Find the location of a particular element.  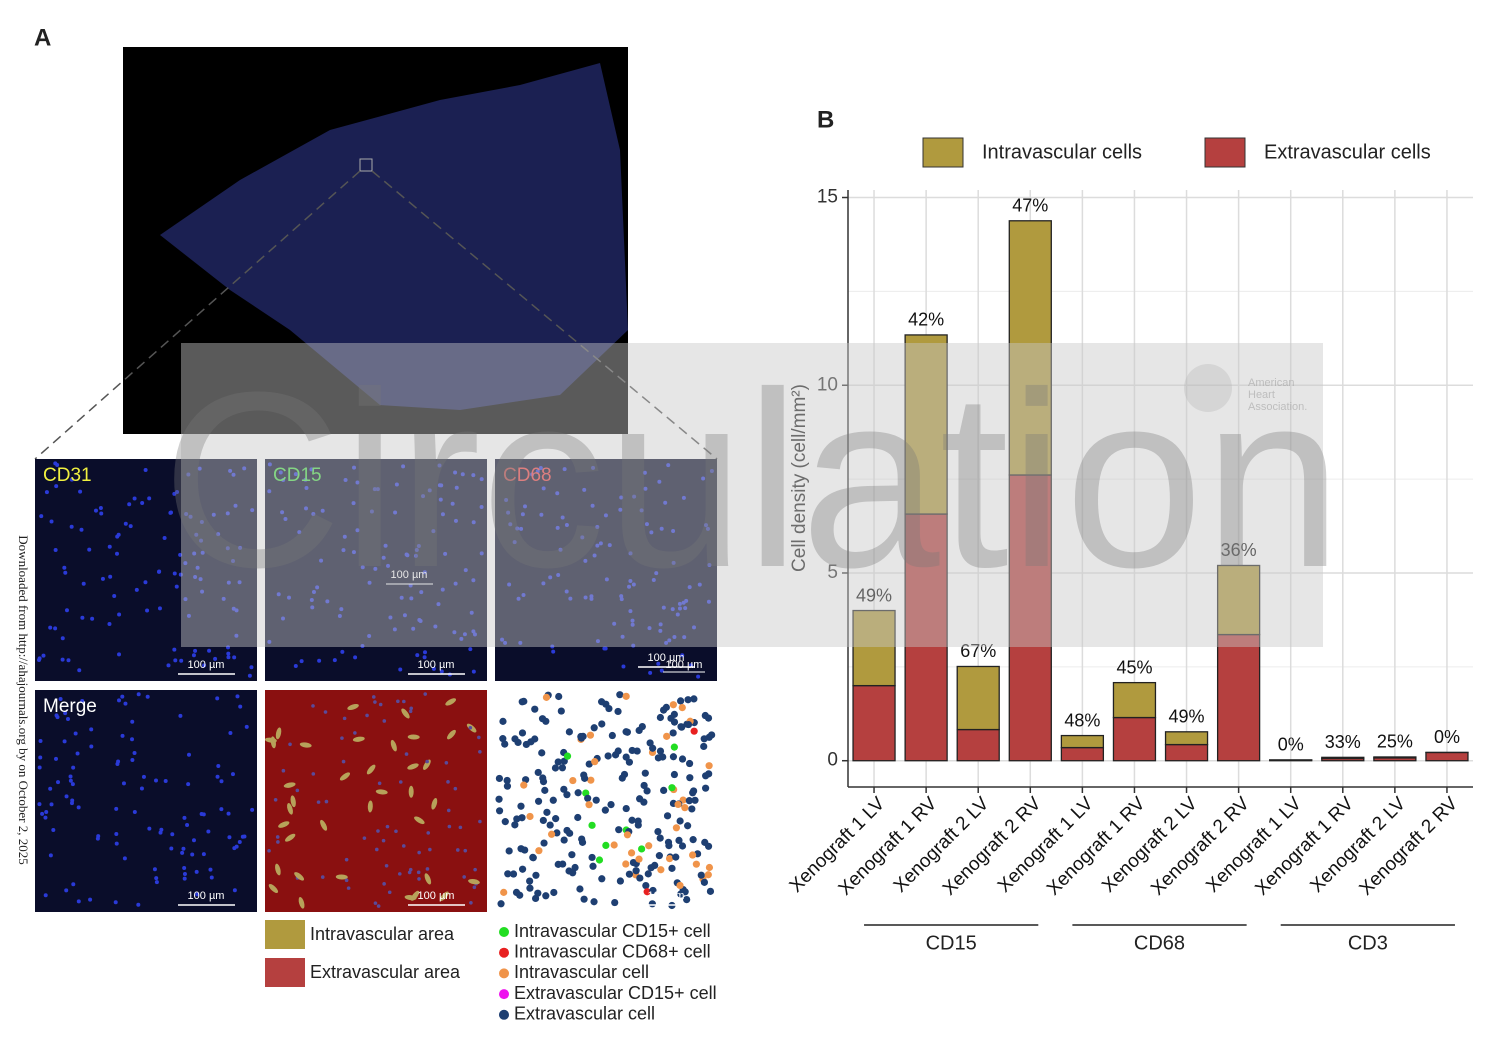

legend-label: Intravascular CD68+ cell is located at coordinates (612, 951).